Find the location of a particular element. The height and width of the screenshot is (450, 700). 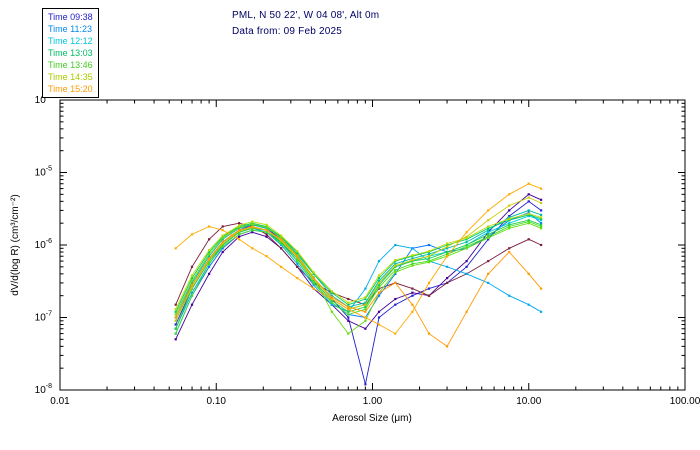

y-tick-label: 10⁻⁷ is located at coordinates (43, 317).